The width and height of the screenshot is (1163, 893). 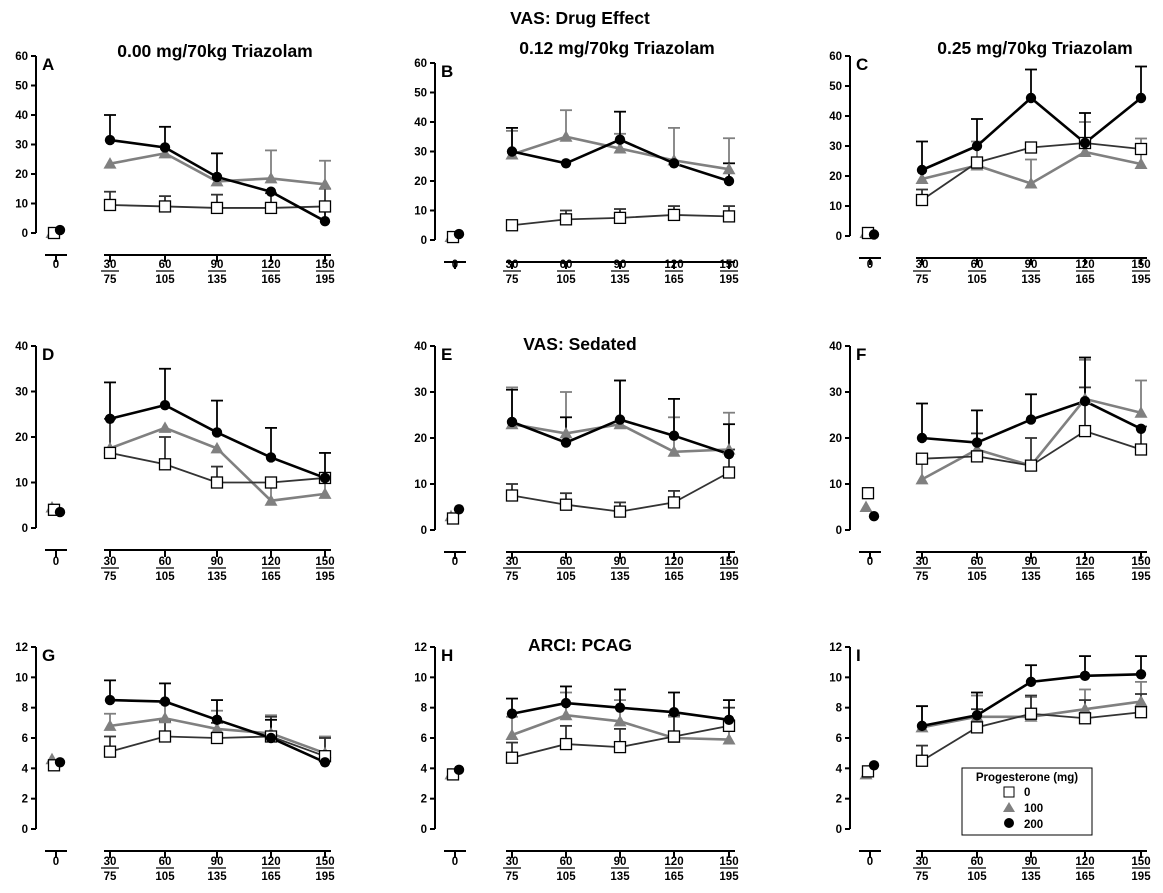 What do you see at coordinates (48, 64) in the screenshot?
I see `panel-letter: A` at bounding box center [48, 64].